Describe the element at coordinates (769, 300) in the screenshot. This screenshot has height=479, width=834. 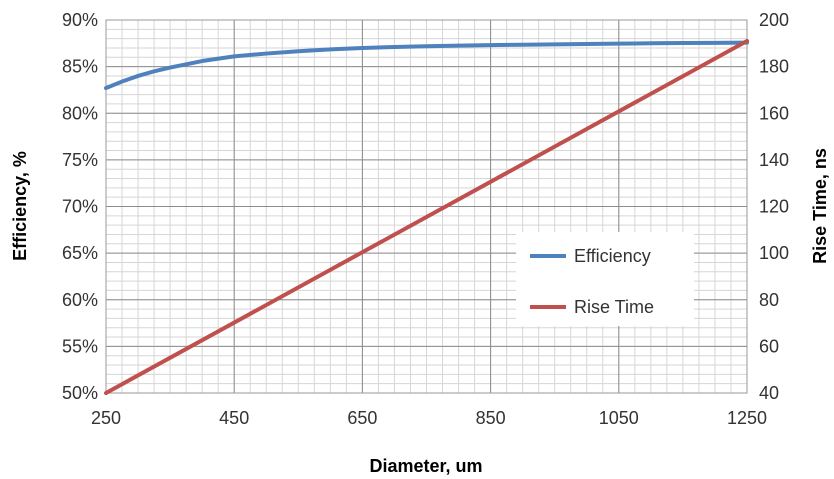
I see `y-right-tick-label: 80` at that location.